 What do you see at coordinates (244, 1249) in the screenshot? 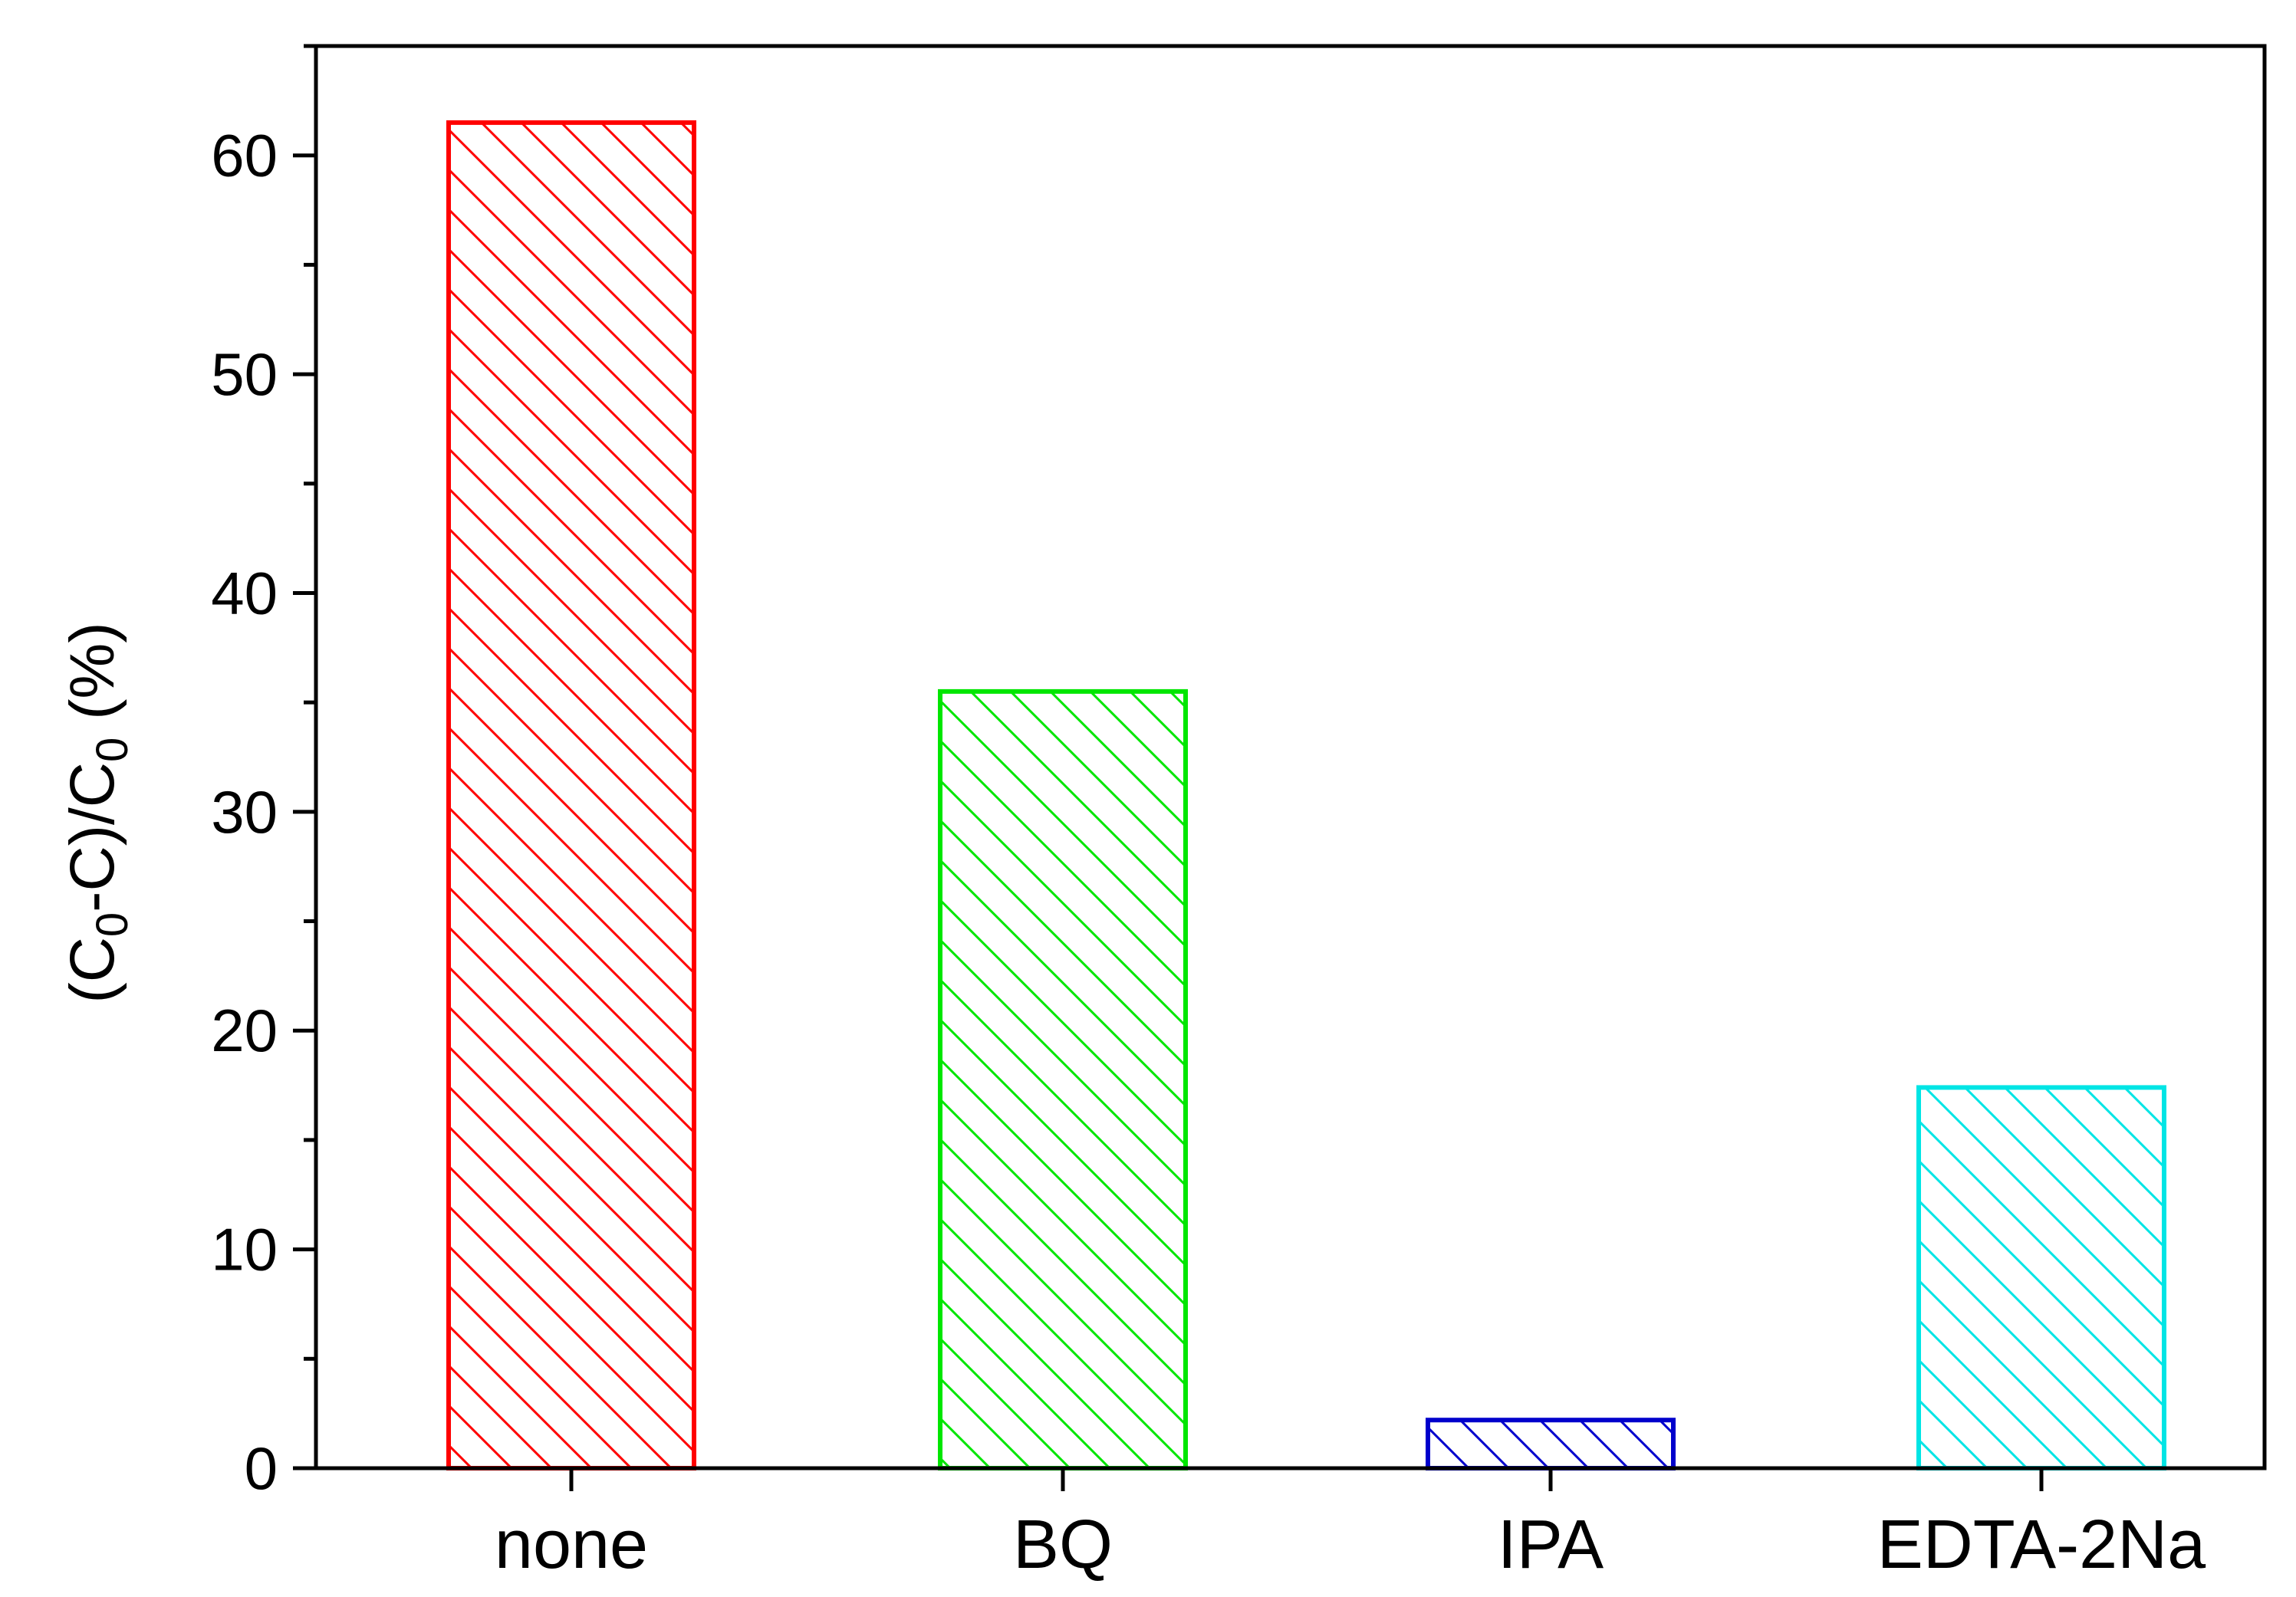
I see `y-tick-label: 10` at bounding box center [244, 1249].